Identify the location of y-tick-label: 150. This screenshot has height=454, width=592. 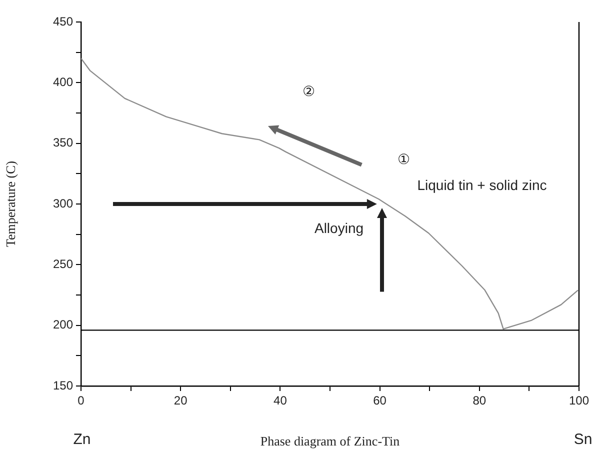
(63, 385).